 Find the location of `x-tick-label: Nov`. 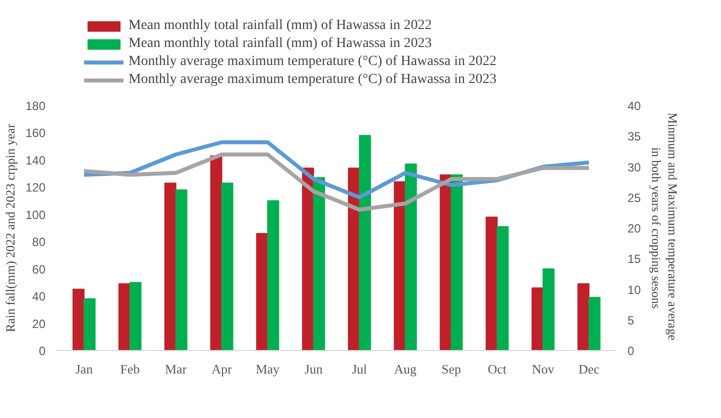

x-tick-label: Nov is located at coordinates (543, 369).